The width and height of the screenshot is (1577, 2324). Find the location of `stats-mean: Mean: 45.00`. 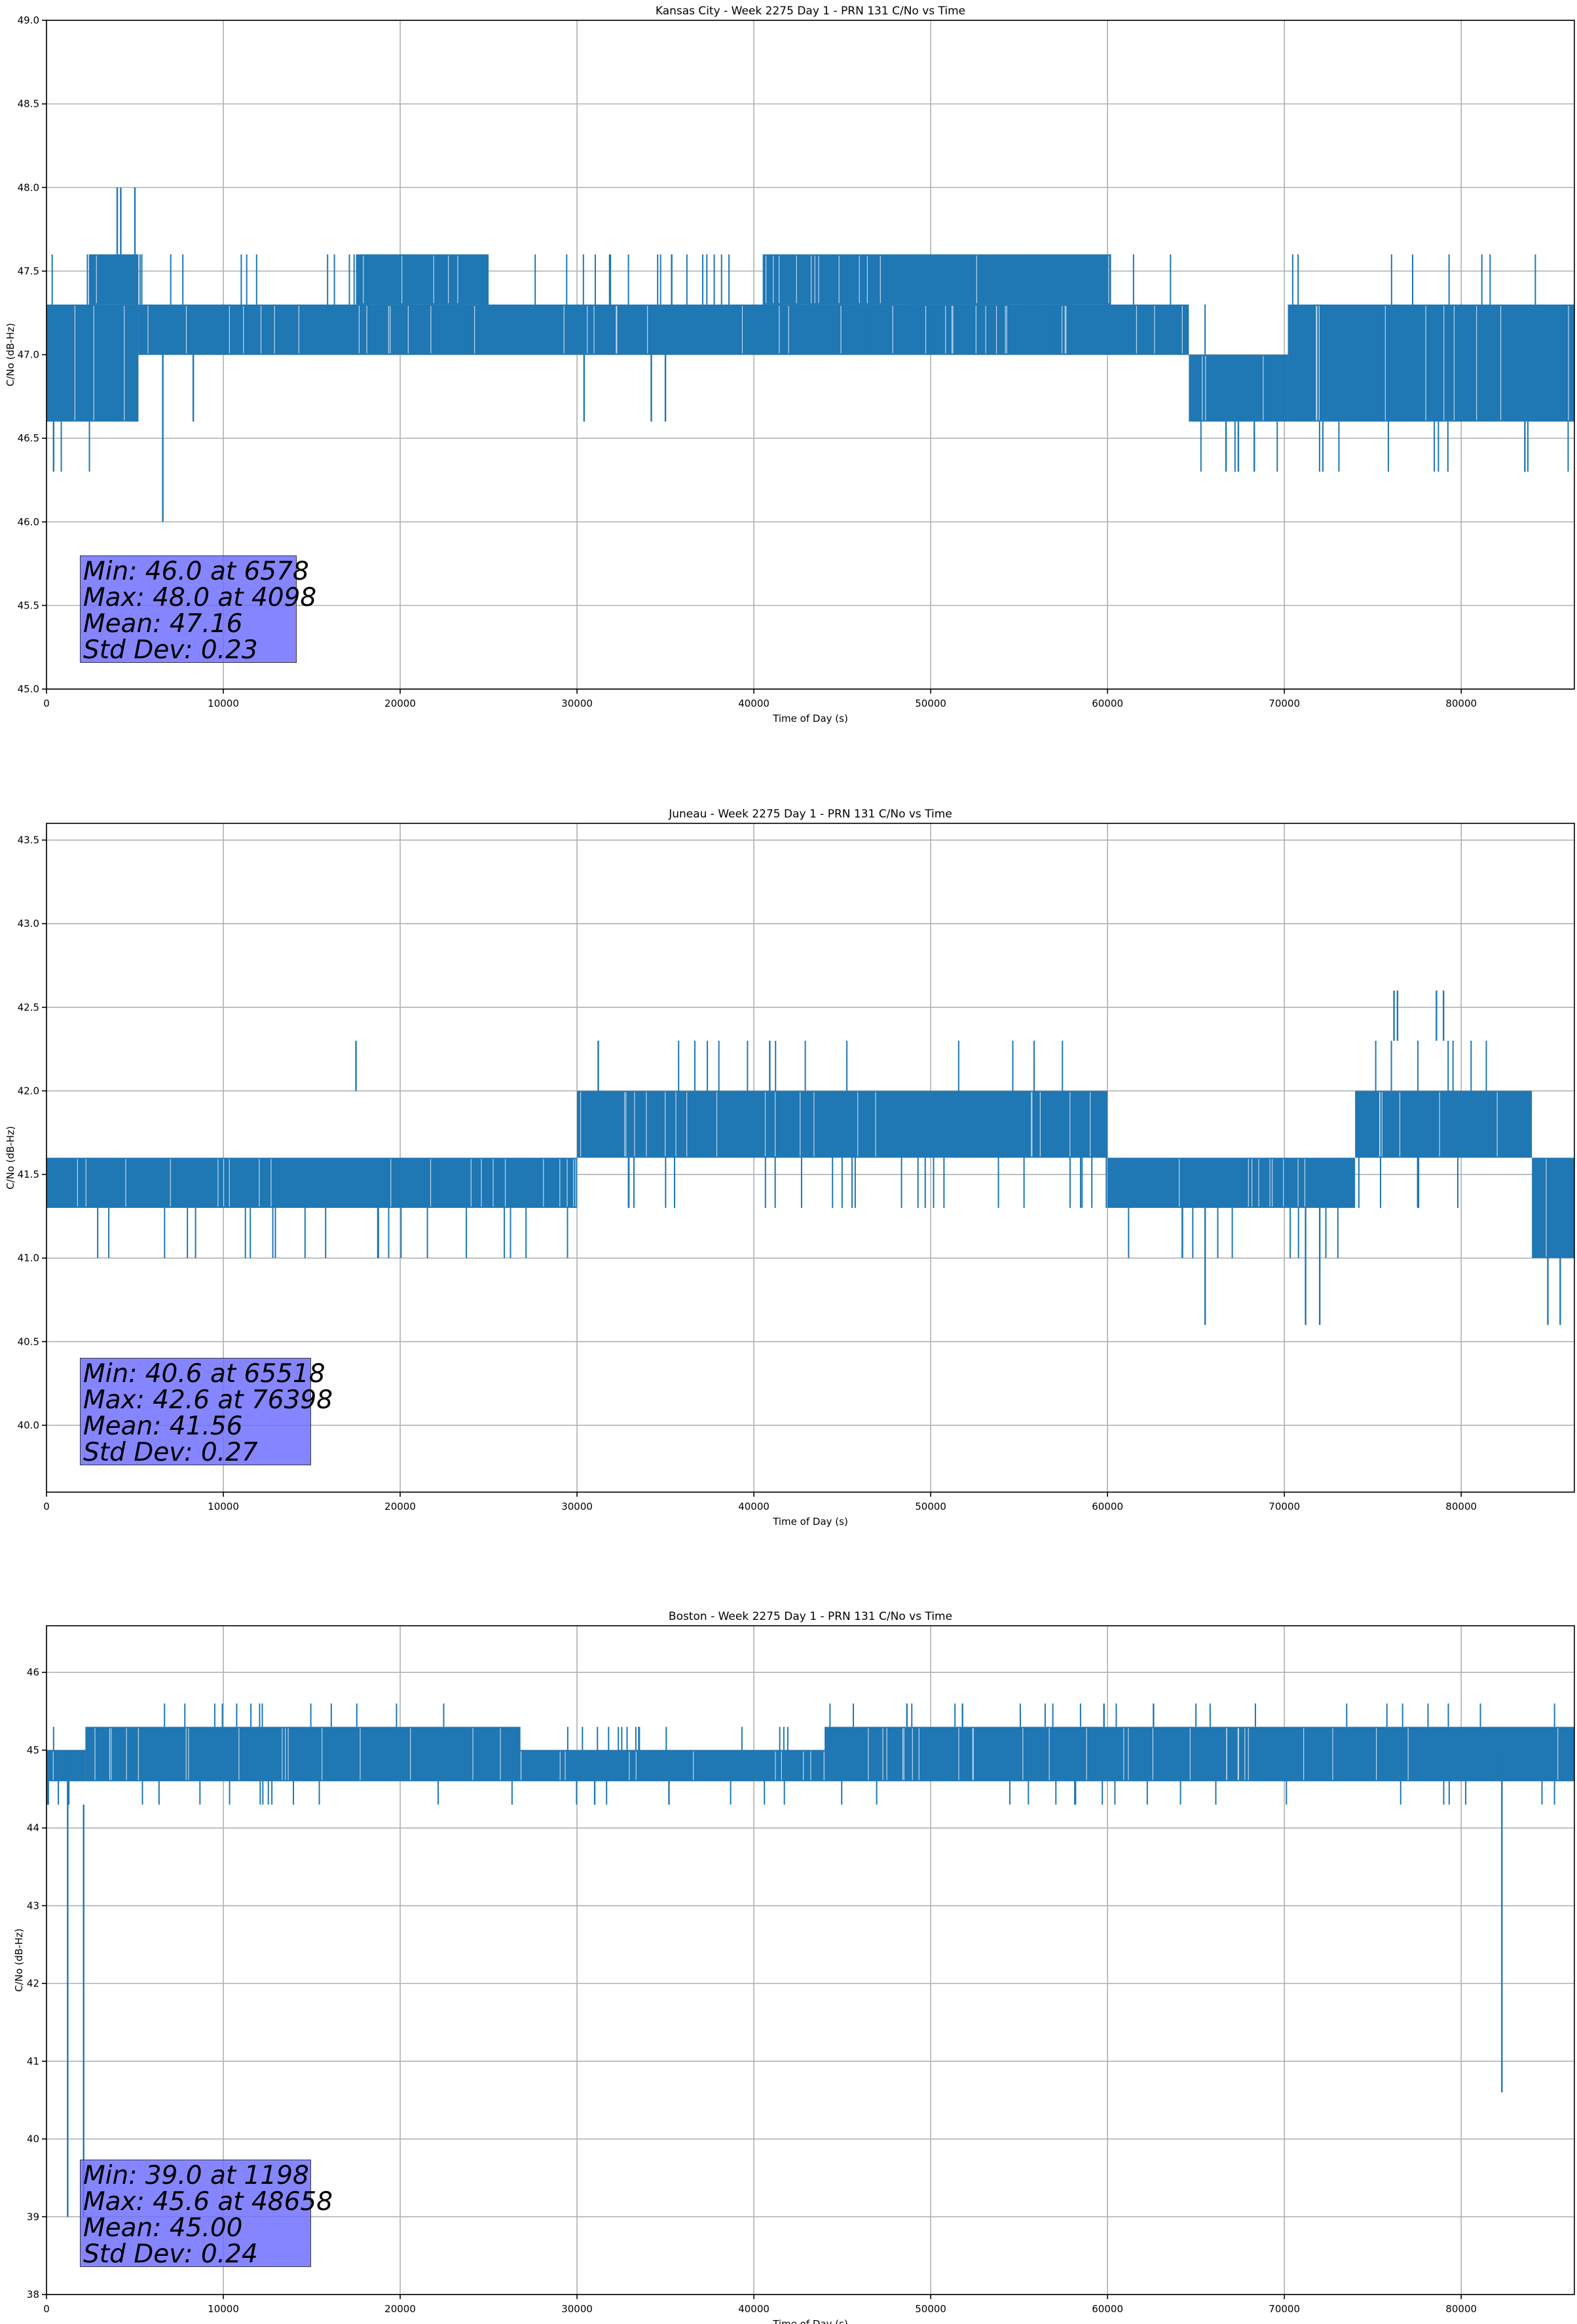

stats-mean: Mean: 45.00 is located at coordinates (163, 2228).